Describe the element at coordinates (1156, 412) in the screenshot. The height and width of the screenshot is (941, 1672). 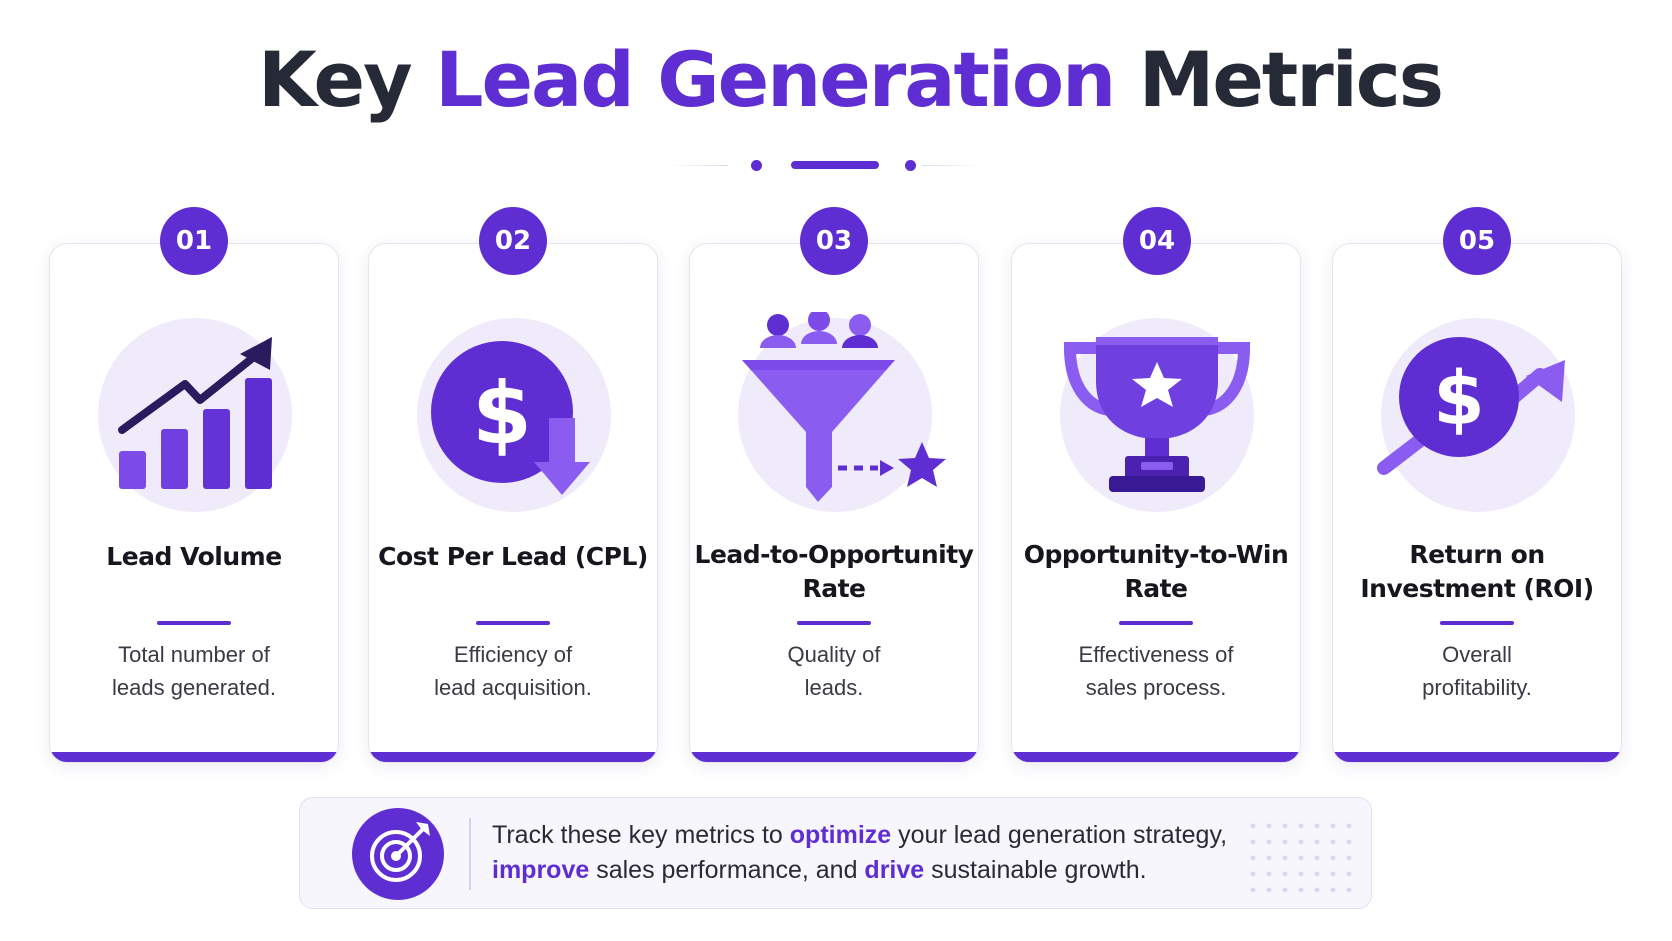
I see `trophy-star-icon` at that location.